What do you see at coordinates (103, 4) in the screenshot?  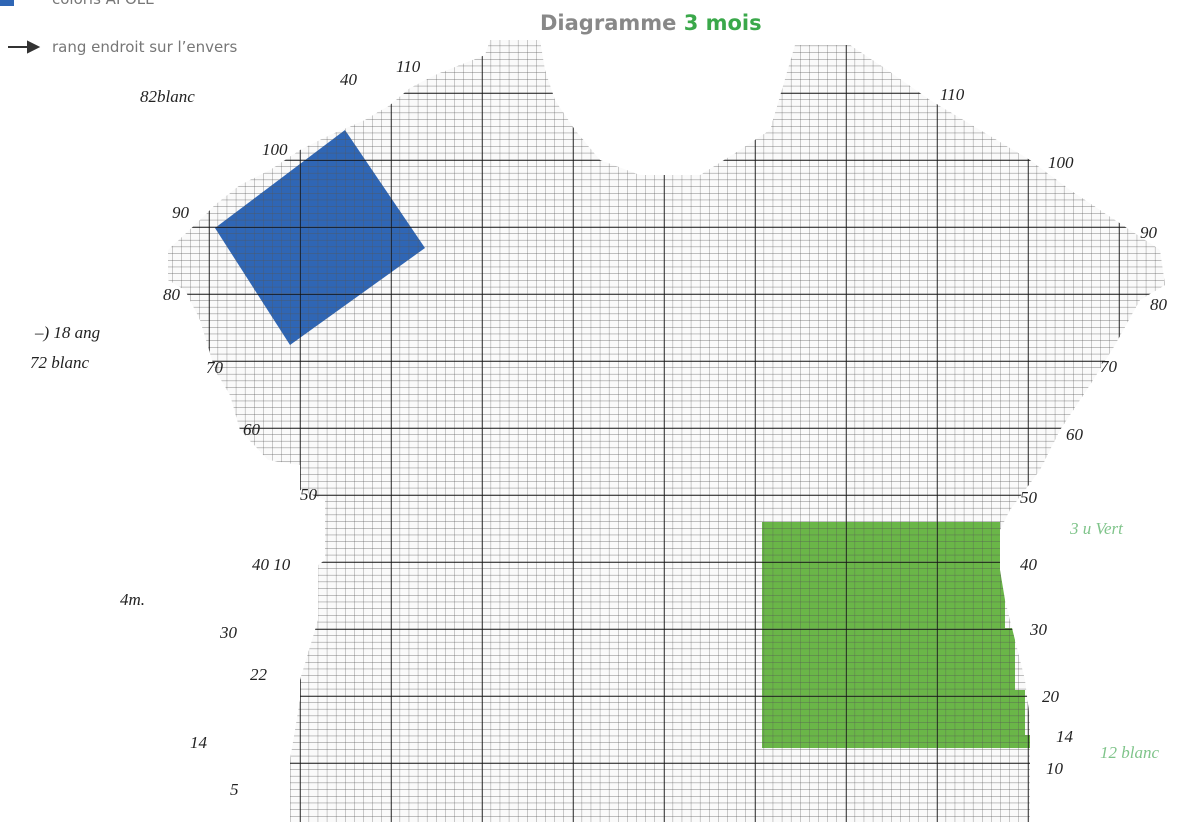 I see `legend-color: coloris APOLE` at bounding box center [103, 4].